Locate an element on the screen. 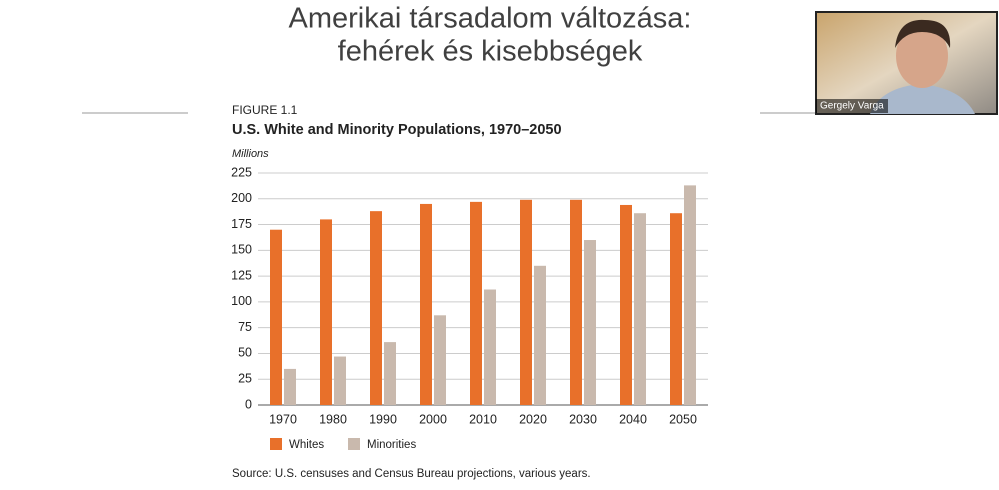  y-tick-label: 125 is located at coordinates (241, 275).